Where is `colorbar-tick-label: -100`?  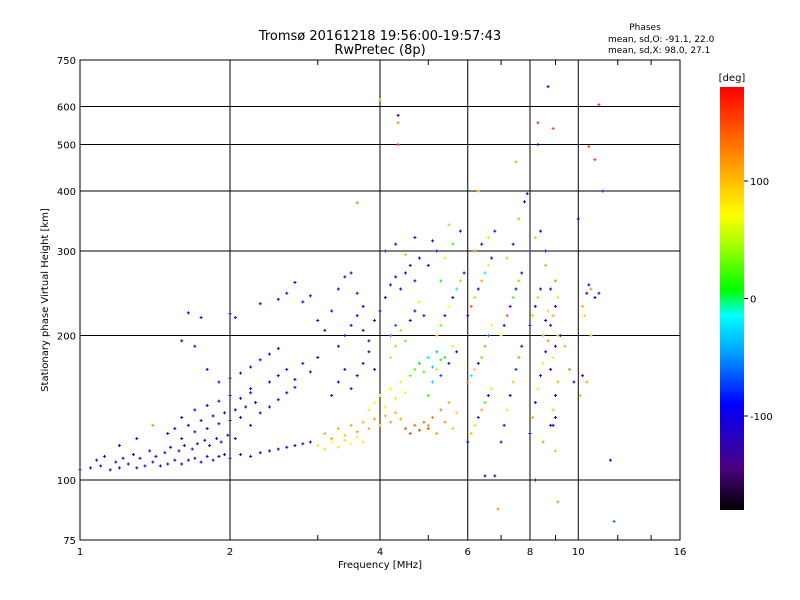 colorbar-tick-label: -100 is located at coordinates (761, 417).